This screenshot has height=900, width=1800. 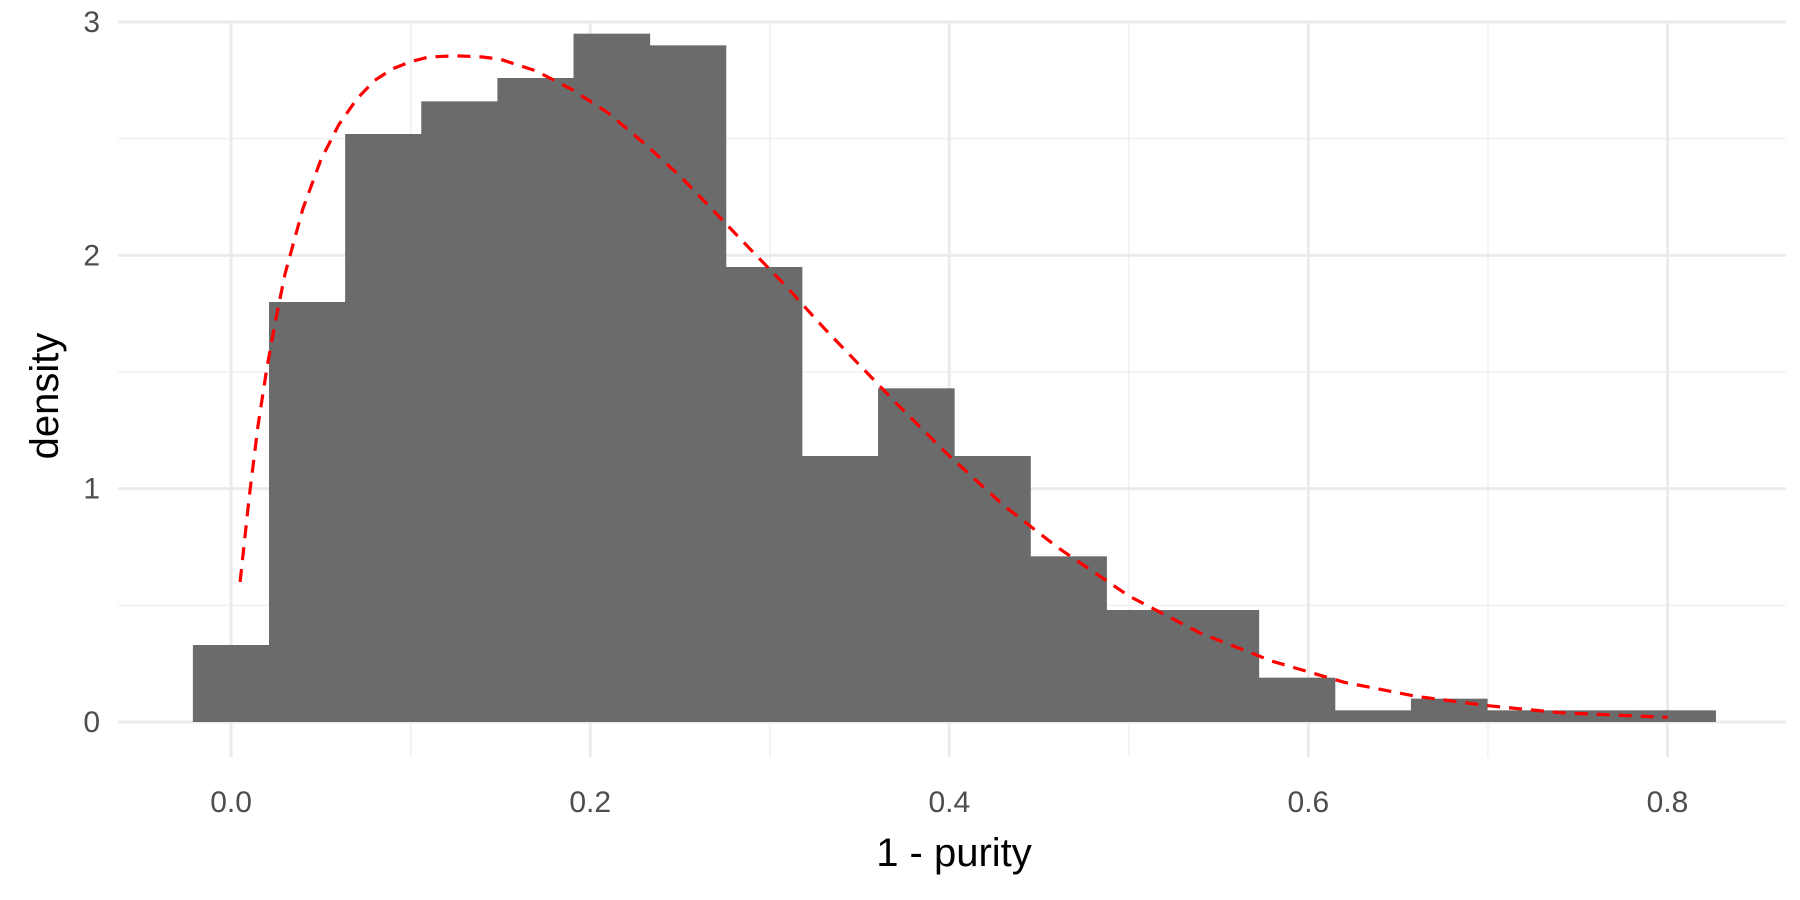 I want to click on y-axis-tick-labels: 0 1 2 3, so click(x=91, y=372).